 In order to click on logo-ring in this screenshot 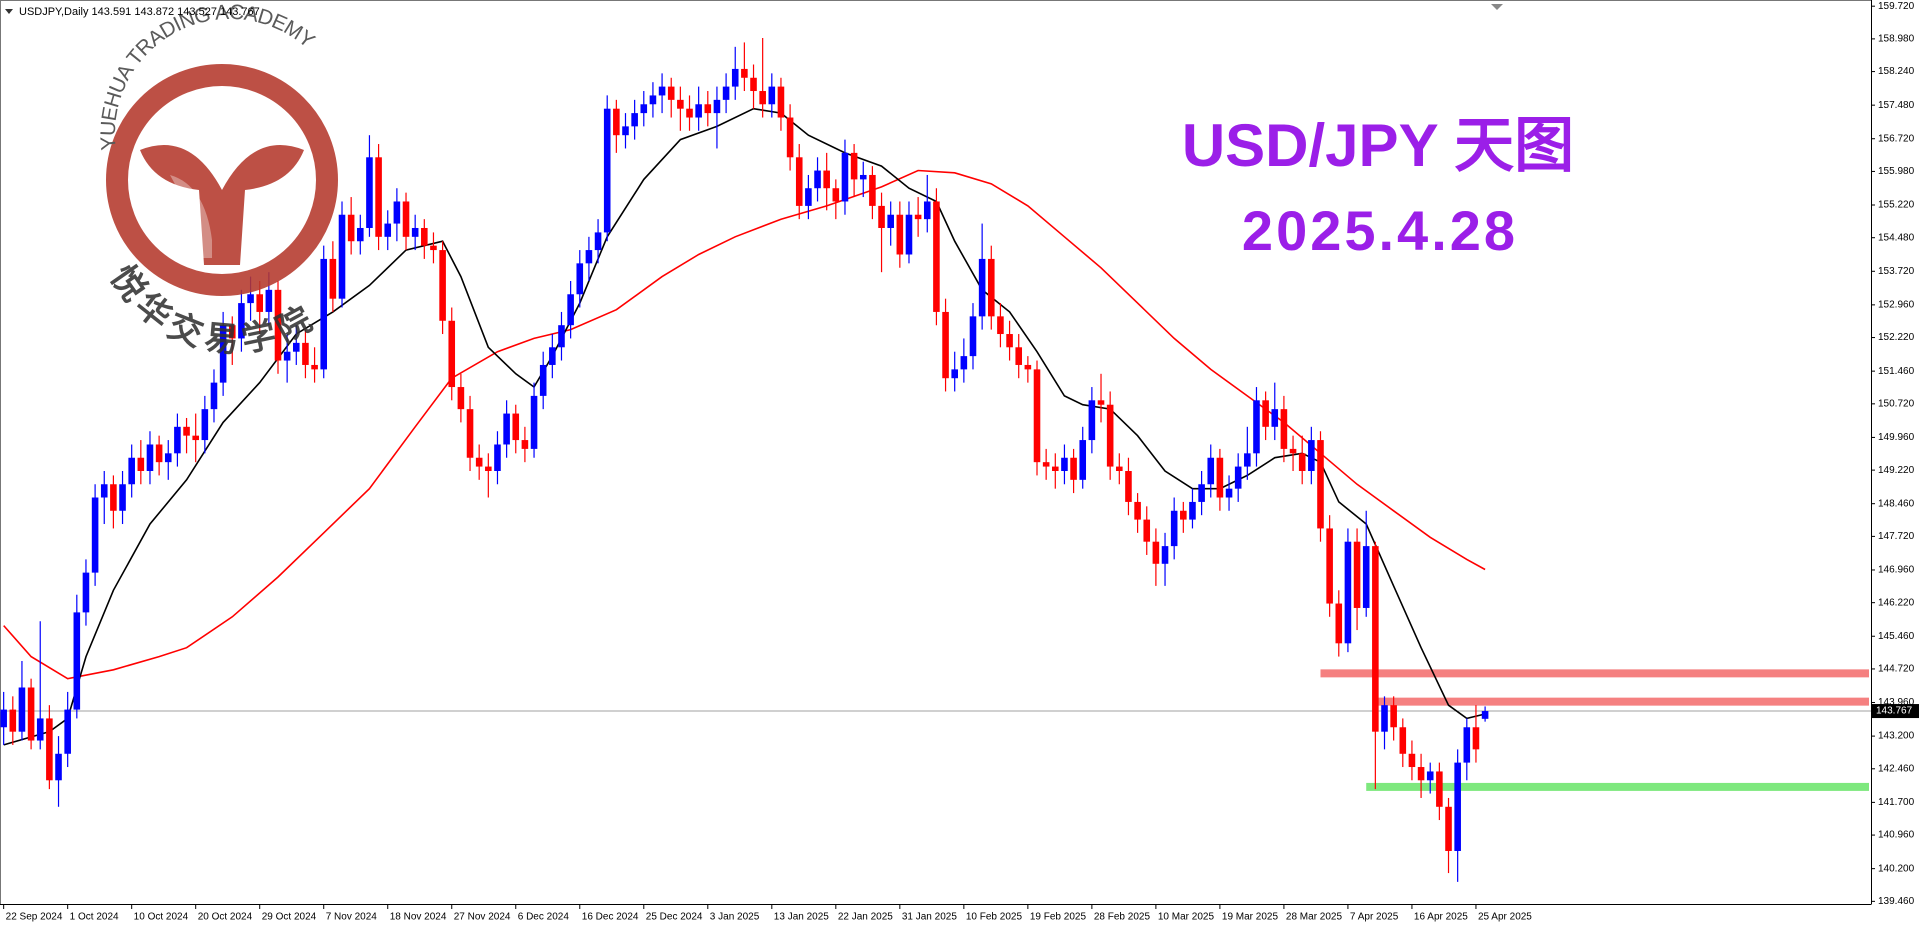, I will do `click(222, 180)`.